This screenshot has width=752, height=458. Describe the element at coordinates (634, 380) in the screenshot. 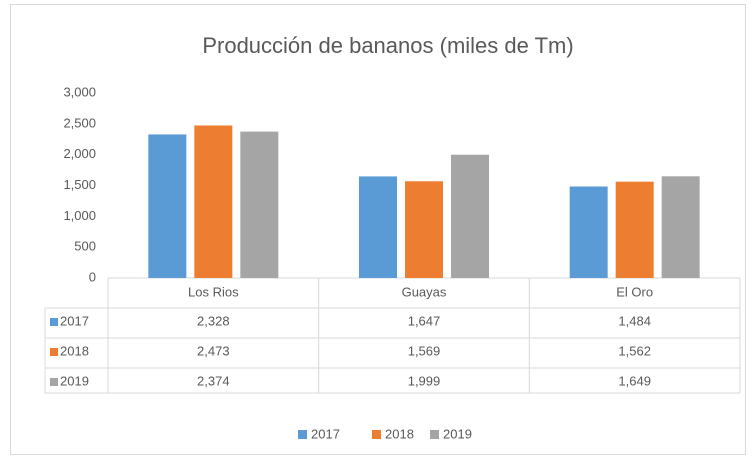

I see `table-value: 1,649` at that location.